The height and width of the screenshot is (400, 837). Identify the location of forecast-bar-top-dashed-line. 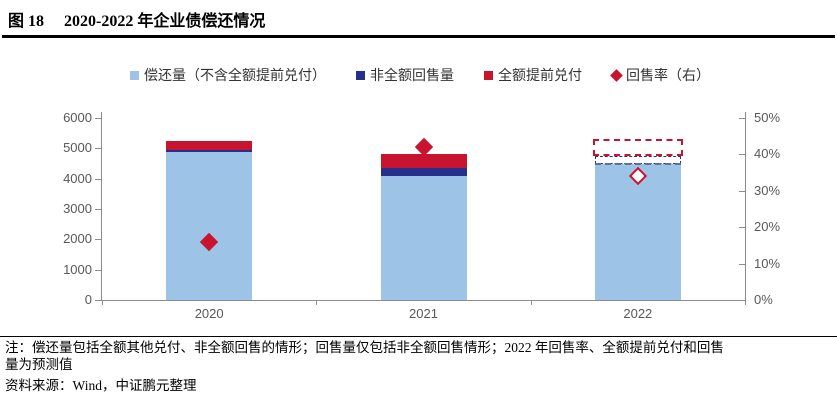
(637, 164).